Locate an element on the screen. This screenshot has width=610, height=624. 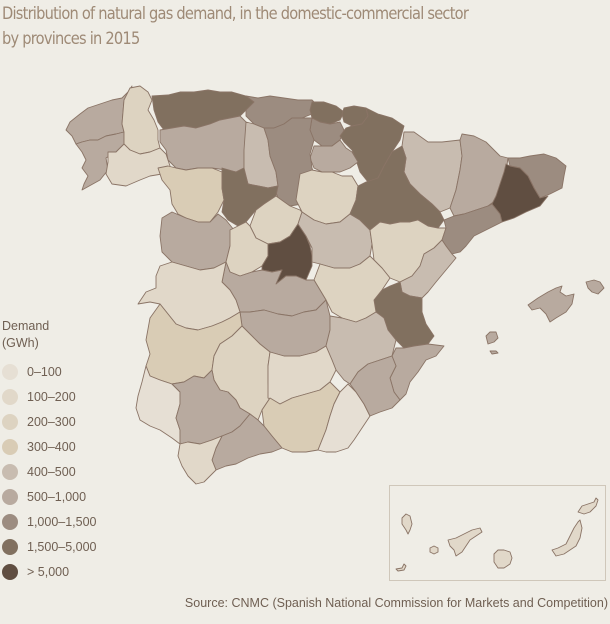
legend-item: > 5,000 is located at coordinates (49, 571).